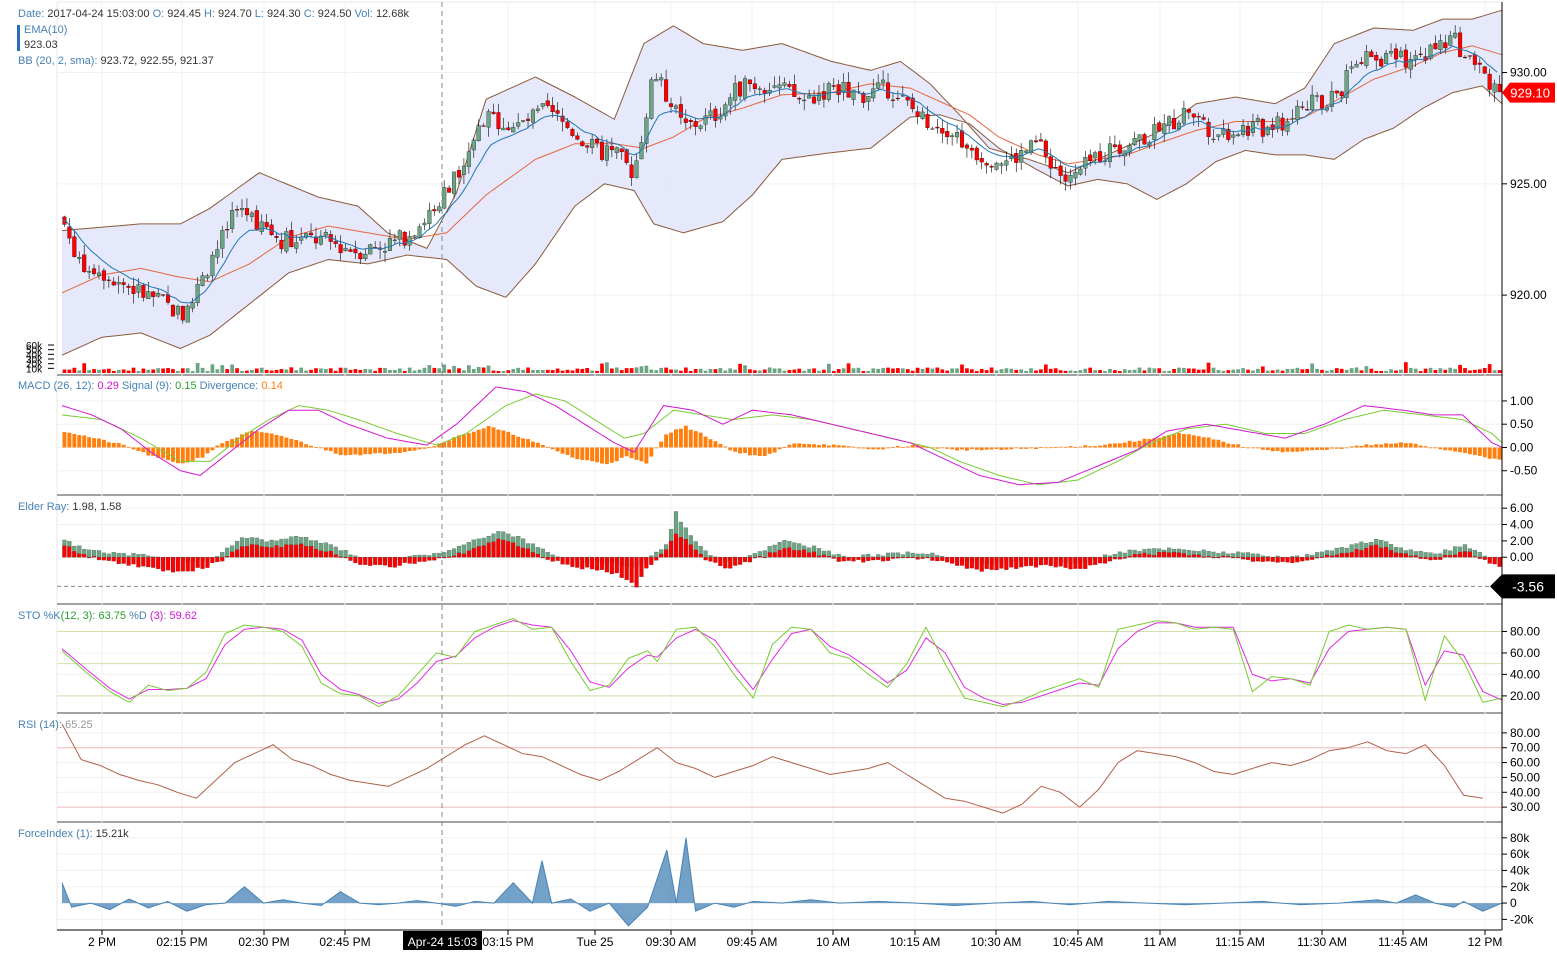 This screenshot has height=971, width=1557. I want to click on stochastic-panel, so click(780, 663).